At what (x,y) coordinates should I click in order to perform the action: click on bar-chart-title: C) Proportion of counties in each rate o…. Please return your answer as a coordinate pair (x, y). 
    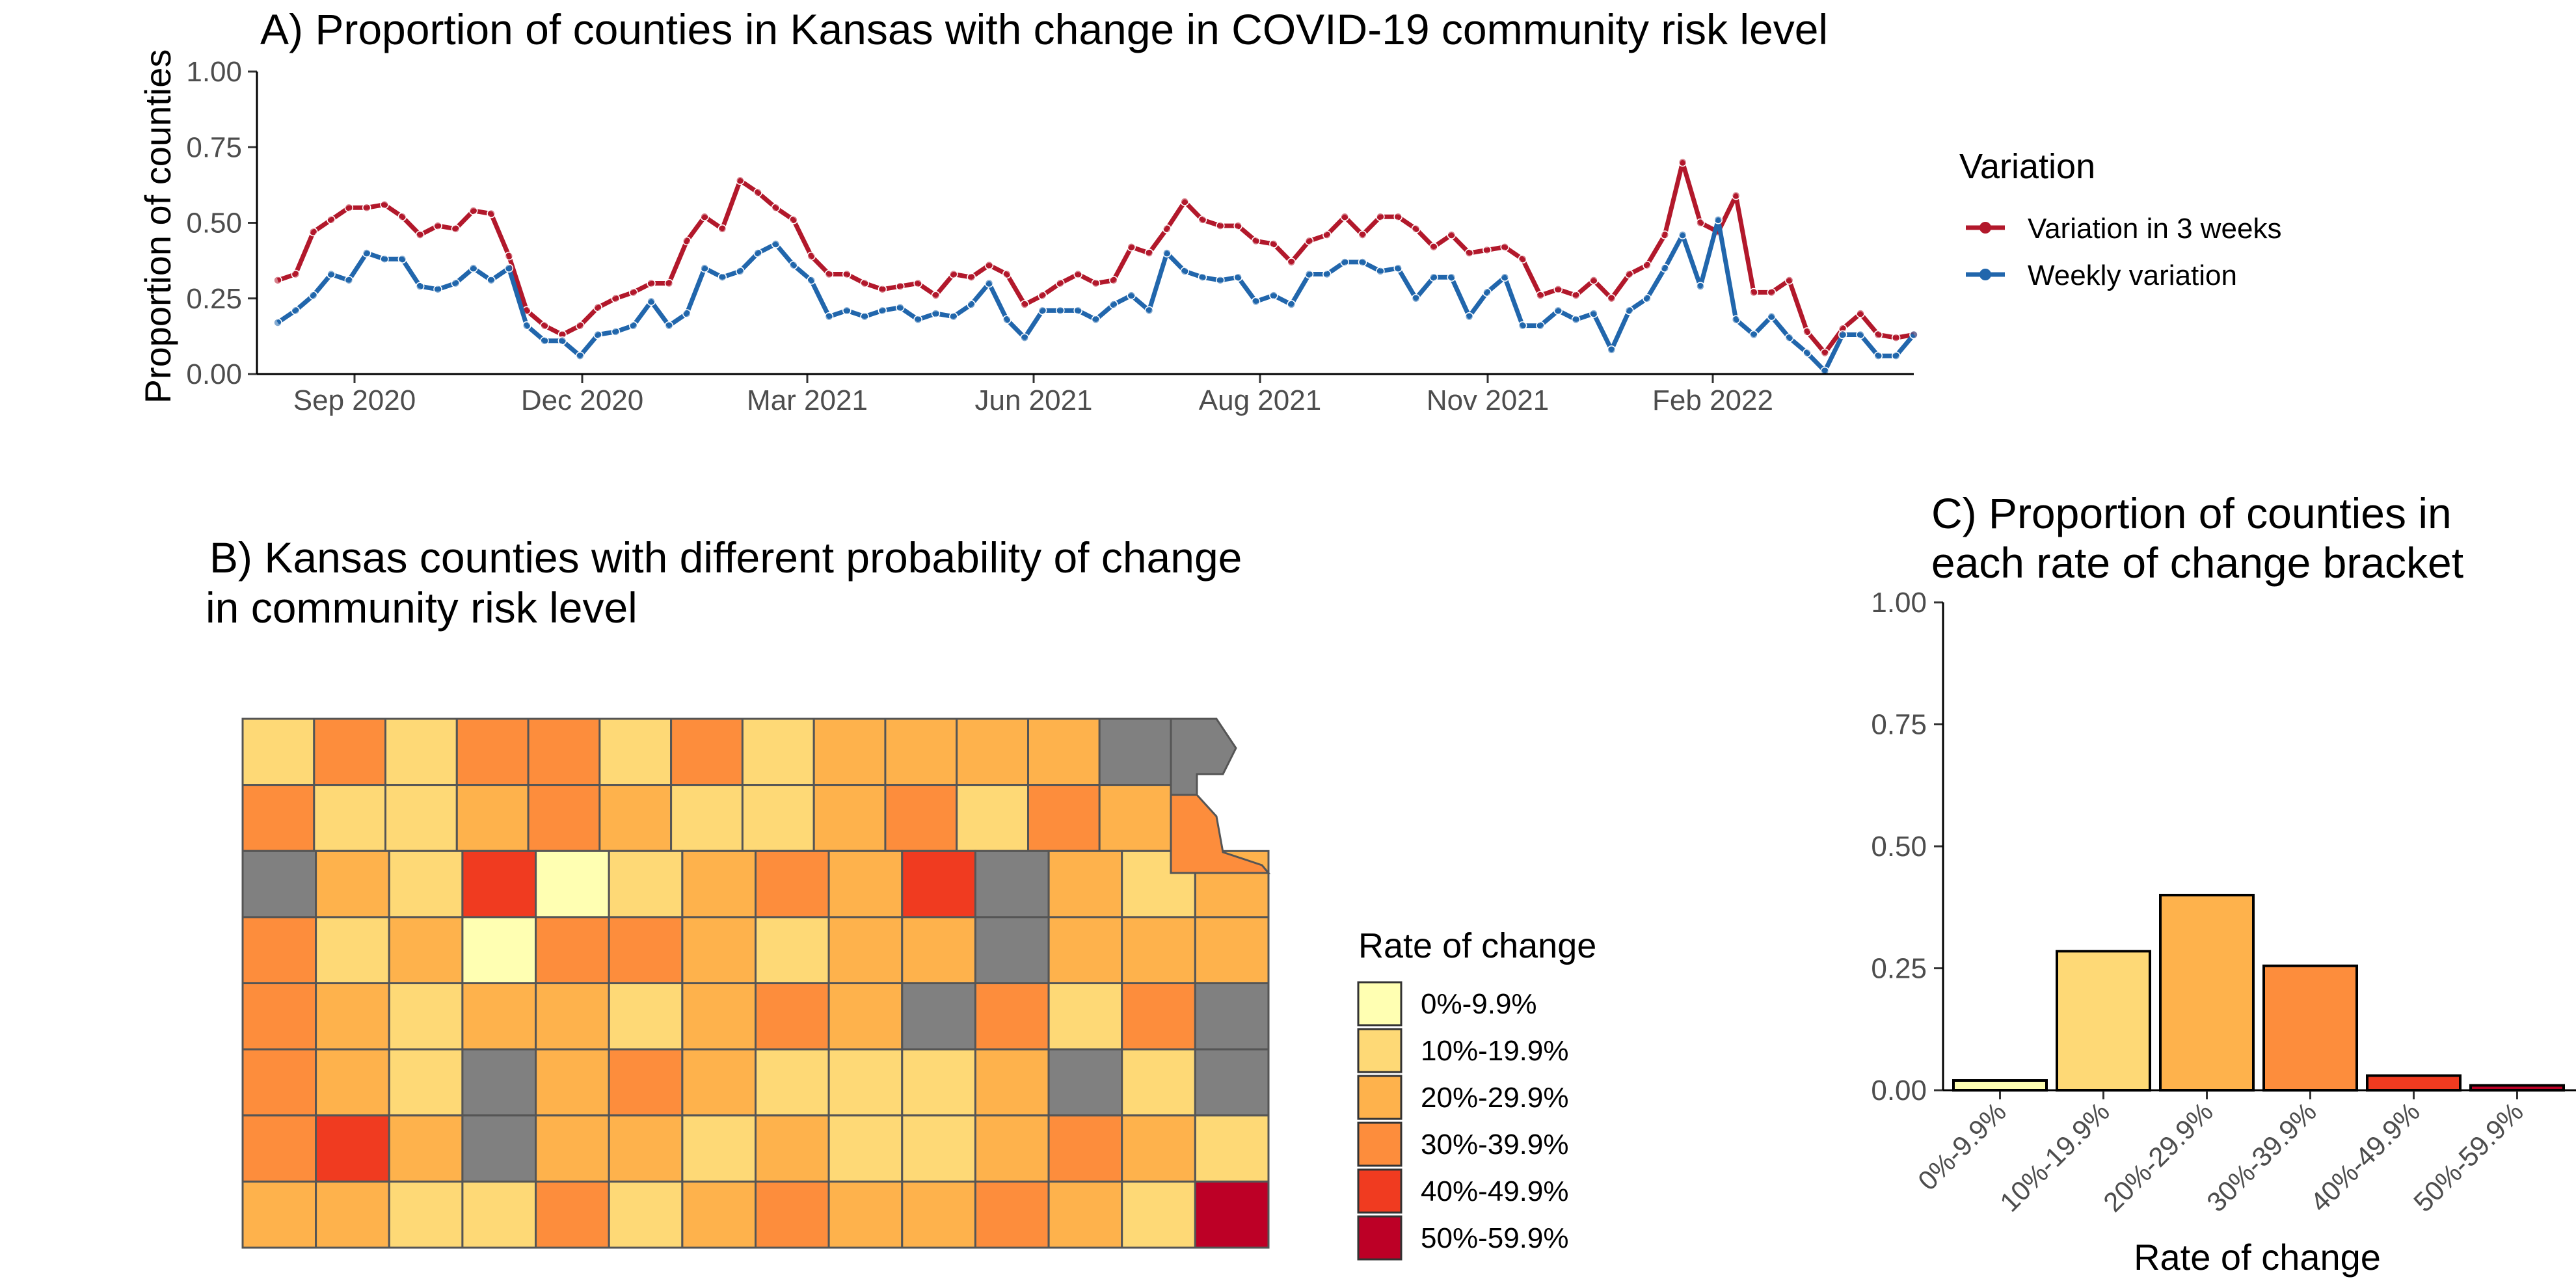
    Looking at the image, I should click on (2197, 538).